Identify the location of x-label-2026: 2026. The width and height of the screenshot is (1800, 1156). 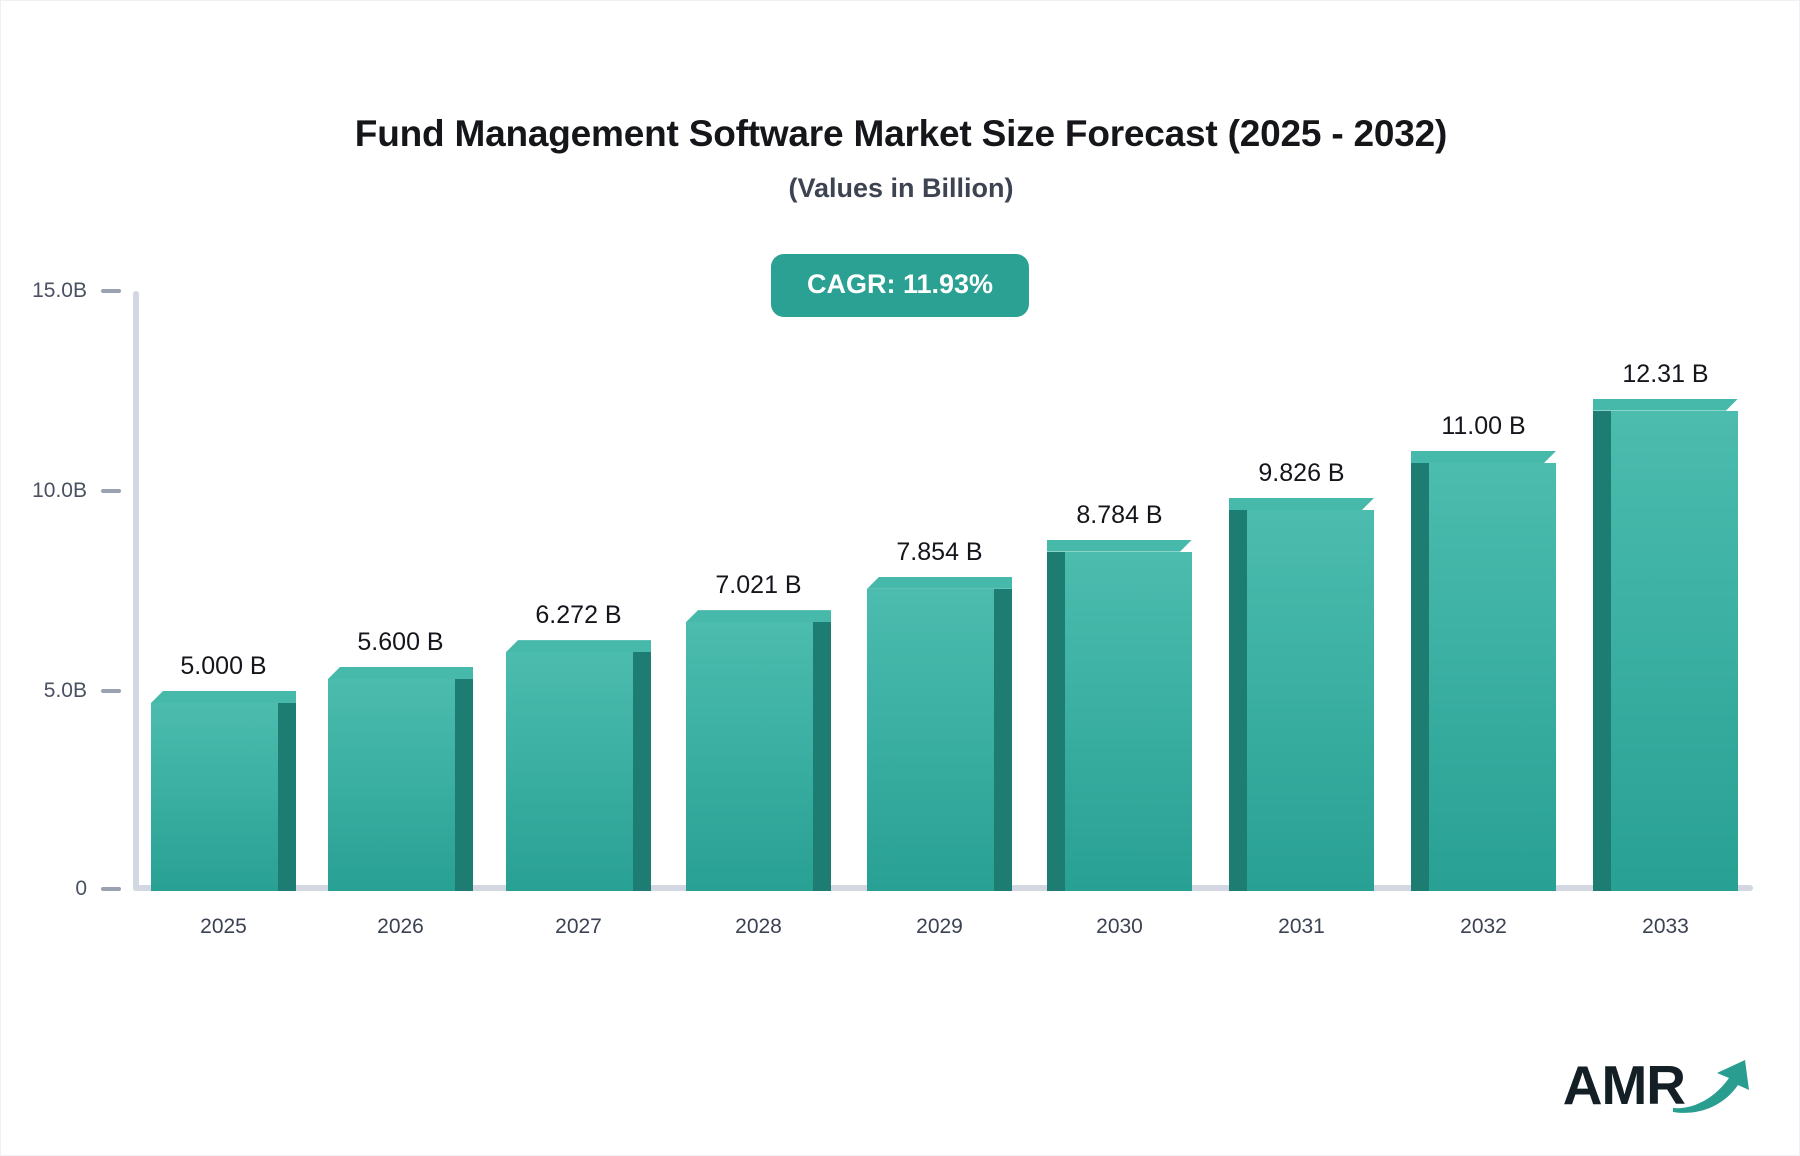
(400, 926).